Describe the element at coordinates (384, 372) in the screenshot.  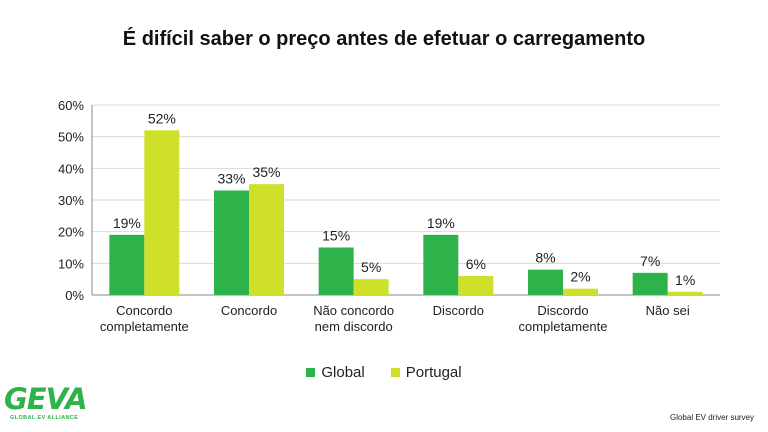
I see `legend: Global Portugal` at that location.